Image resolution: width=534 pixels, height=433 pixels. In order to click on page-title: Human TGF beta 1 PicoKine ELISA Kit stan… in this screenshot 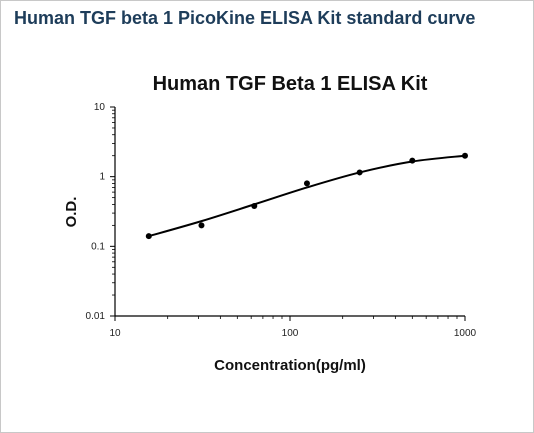, I will do `click(245, 18)`.